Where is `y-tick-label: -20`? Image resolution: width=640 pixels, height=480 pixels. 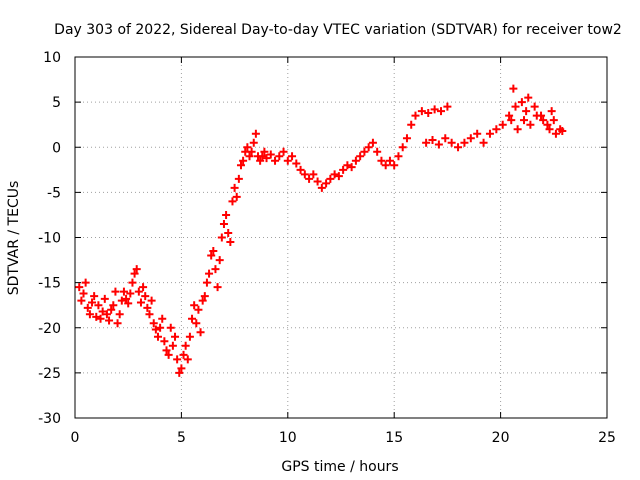
y-tick-label: -20 is located at coordinates (49, 329).